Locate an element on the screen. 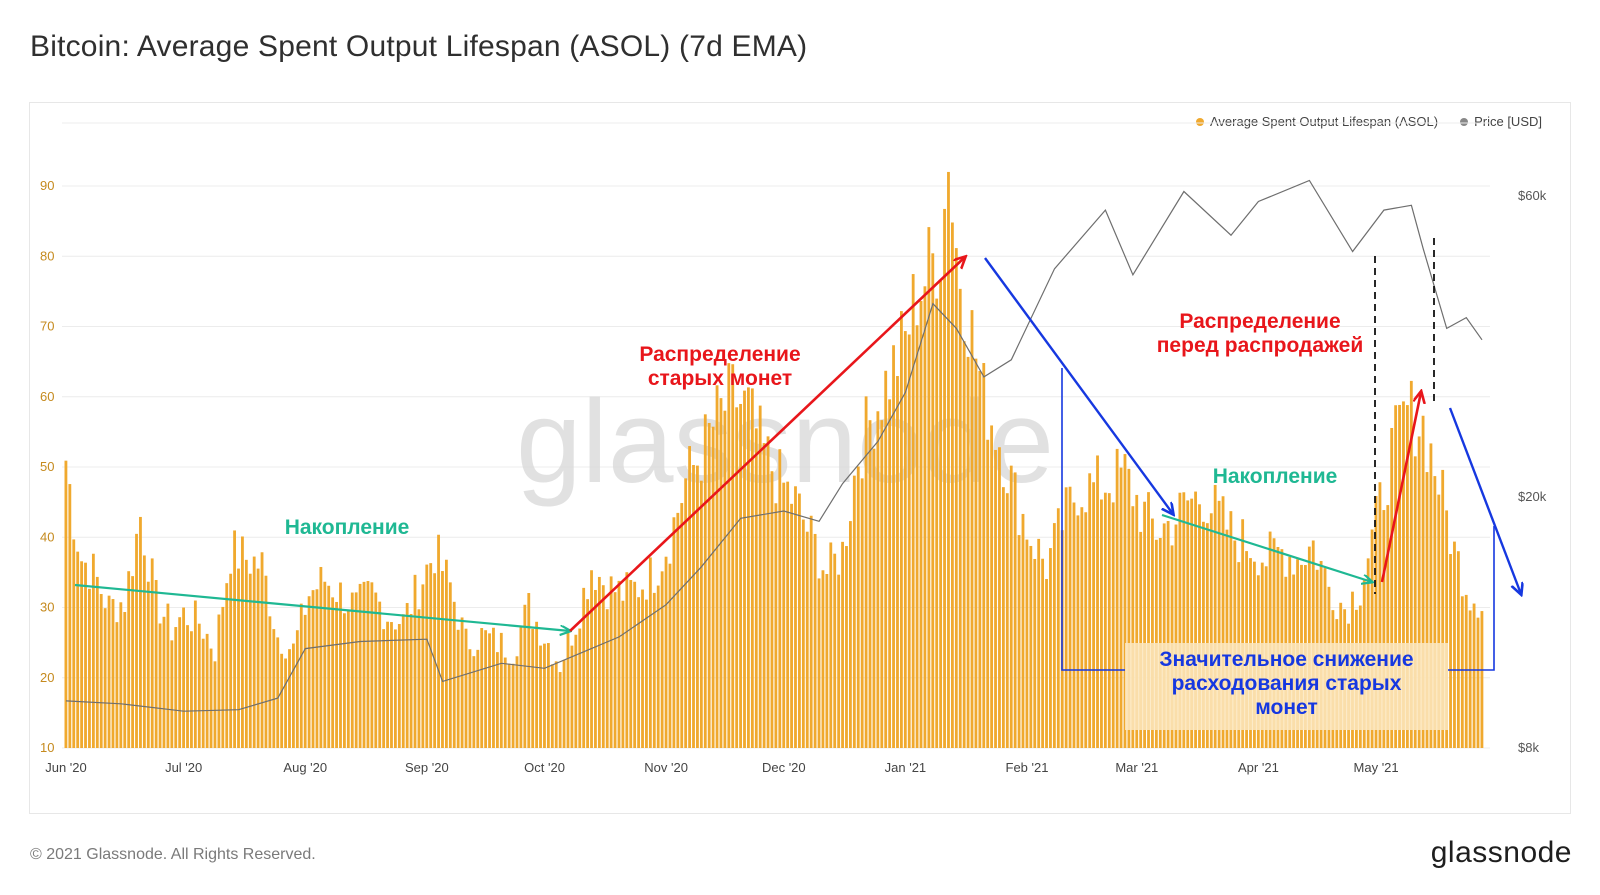 This screenshot has width=1600, height=895. legend-price-swatch is located at coordinates (1464, 121).